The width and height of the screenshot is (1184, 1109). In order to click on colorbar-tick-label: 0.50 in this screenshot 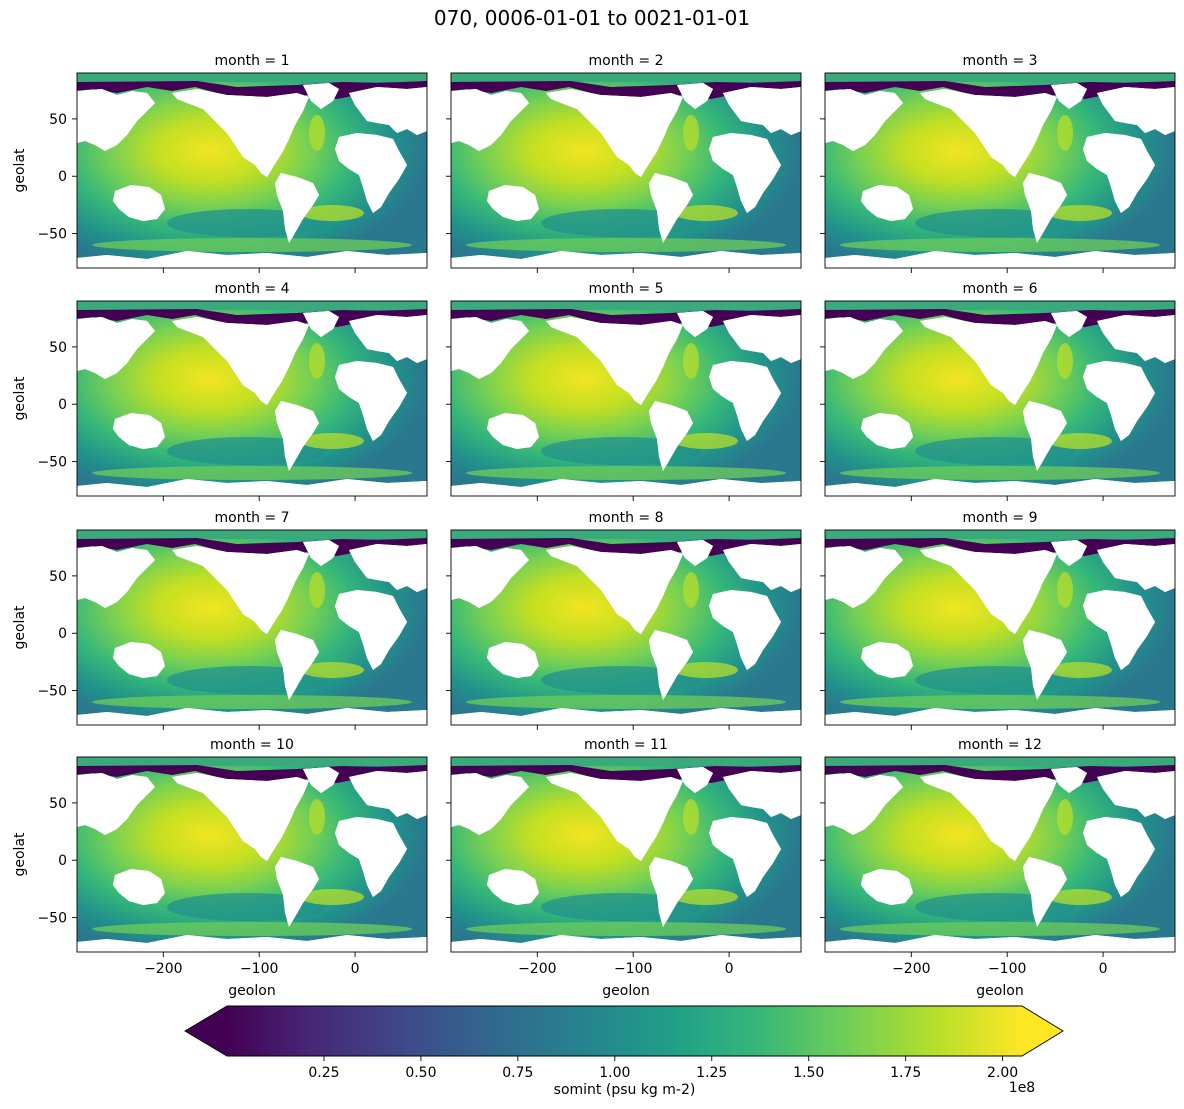, I will do `click(420, 1073)`.